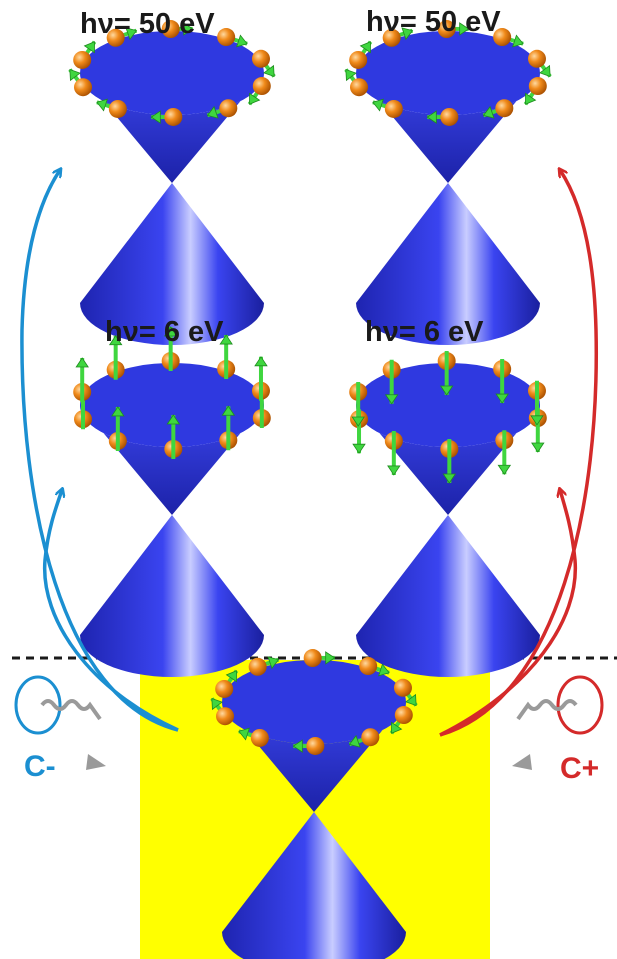 Image resolution: width=617 pixels, height=959 pixels. I want to click on energy-label-cminus-50: hν= 50 eV, so click(147, 24).